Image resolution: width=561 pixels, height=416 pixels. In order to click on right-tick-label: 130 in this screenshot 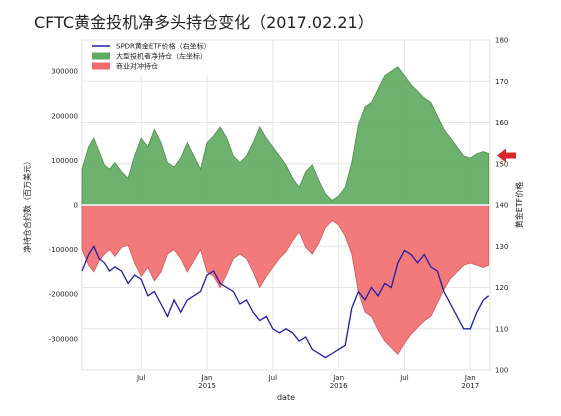, I will do `click(501, 247)`.